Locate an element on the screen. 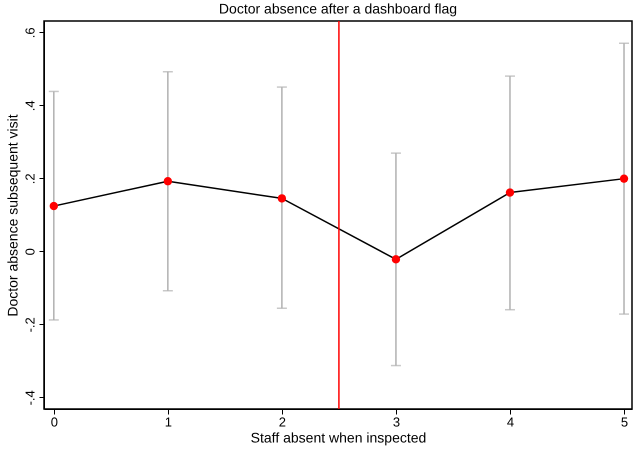 The image size is (634, 449). y-tick-label: -.2 is located at coordinates (30, 324).